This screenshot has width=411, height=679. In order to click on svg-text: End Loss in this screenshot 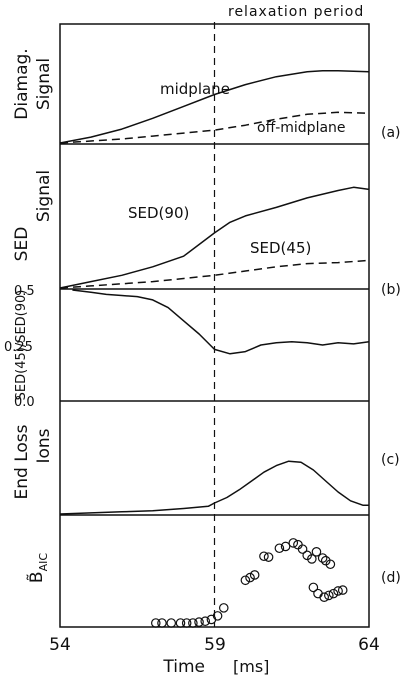, I will do `click(22, 461)`.